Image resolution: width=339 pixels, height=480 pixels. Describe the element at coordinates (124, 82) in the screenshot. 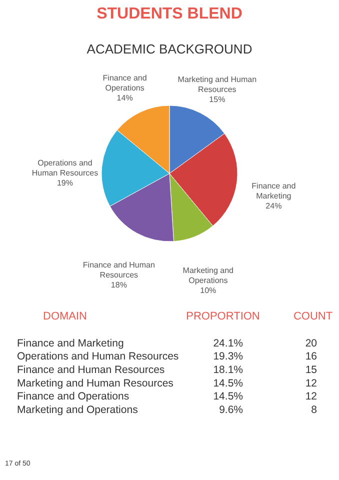

I see `slice-label: Finance and Operations` at that location.